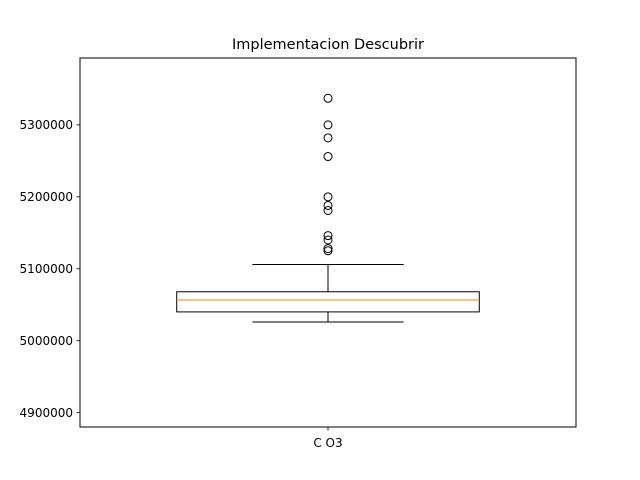 This screenshot has height=480, width=640. I want to click on y-axis: 4900000 5000000 5100000 5200000 5300000, so click(50, 269).